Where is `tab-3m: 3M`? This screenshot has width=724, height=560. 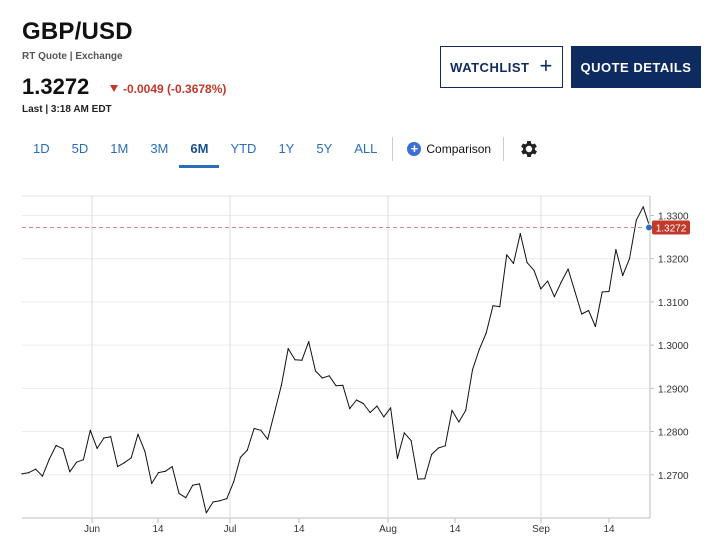
tab-3m: 3M is located at coordinates (159, 148).